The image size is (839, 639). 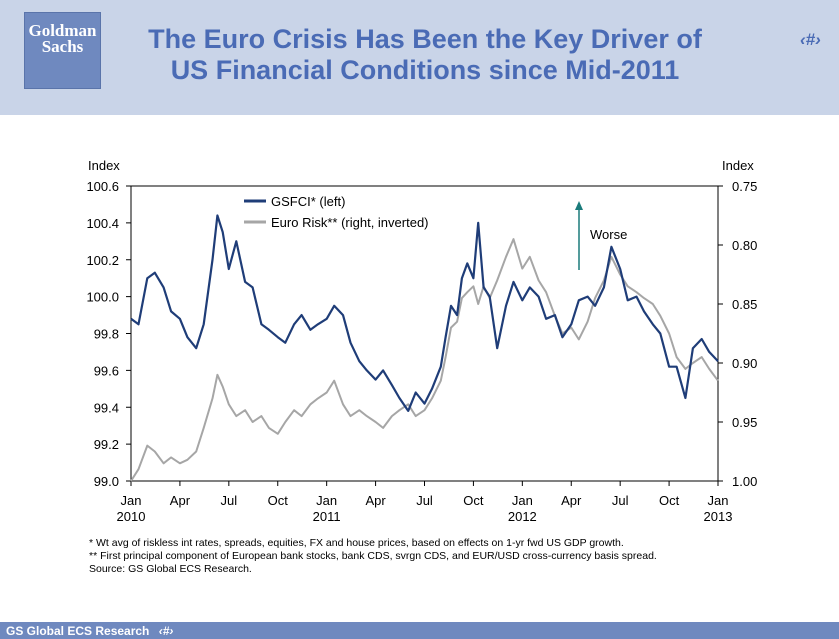 I want to click on logo-line-1: Goldman, so click(x=62, y=30).